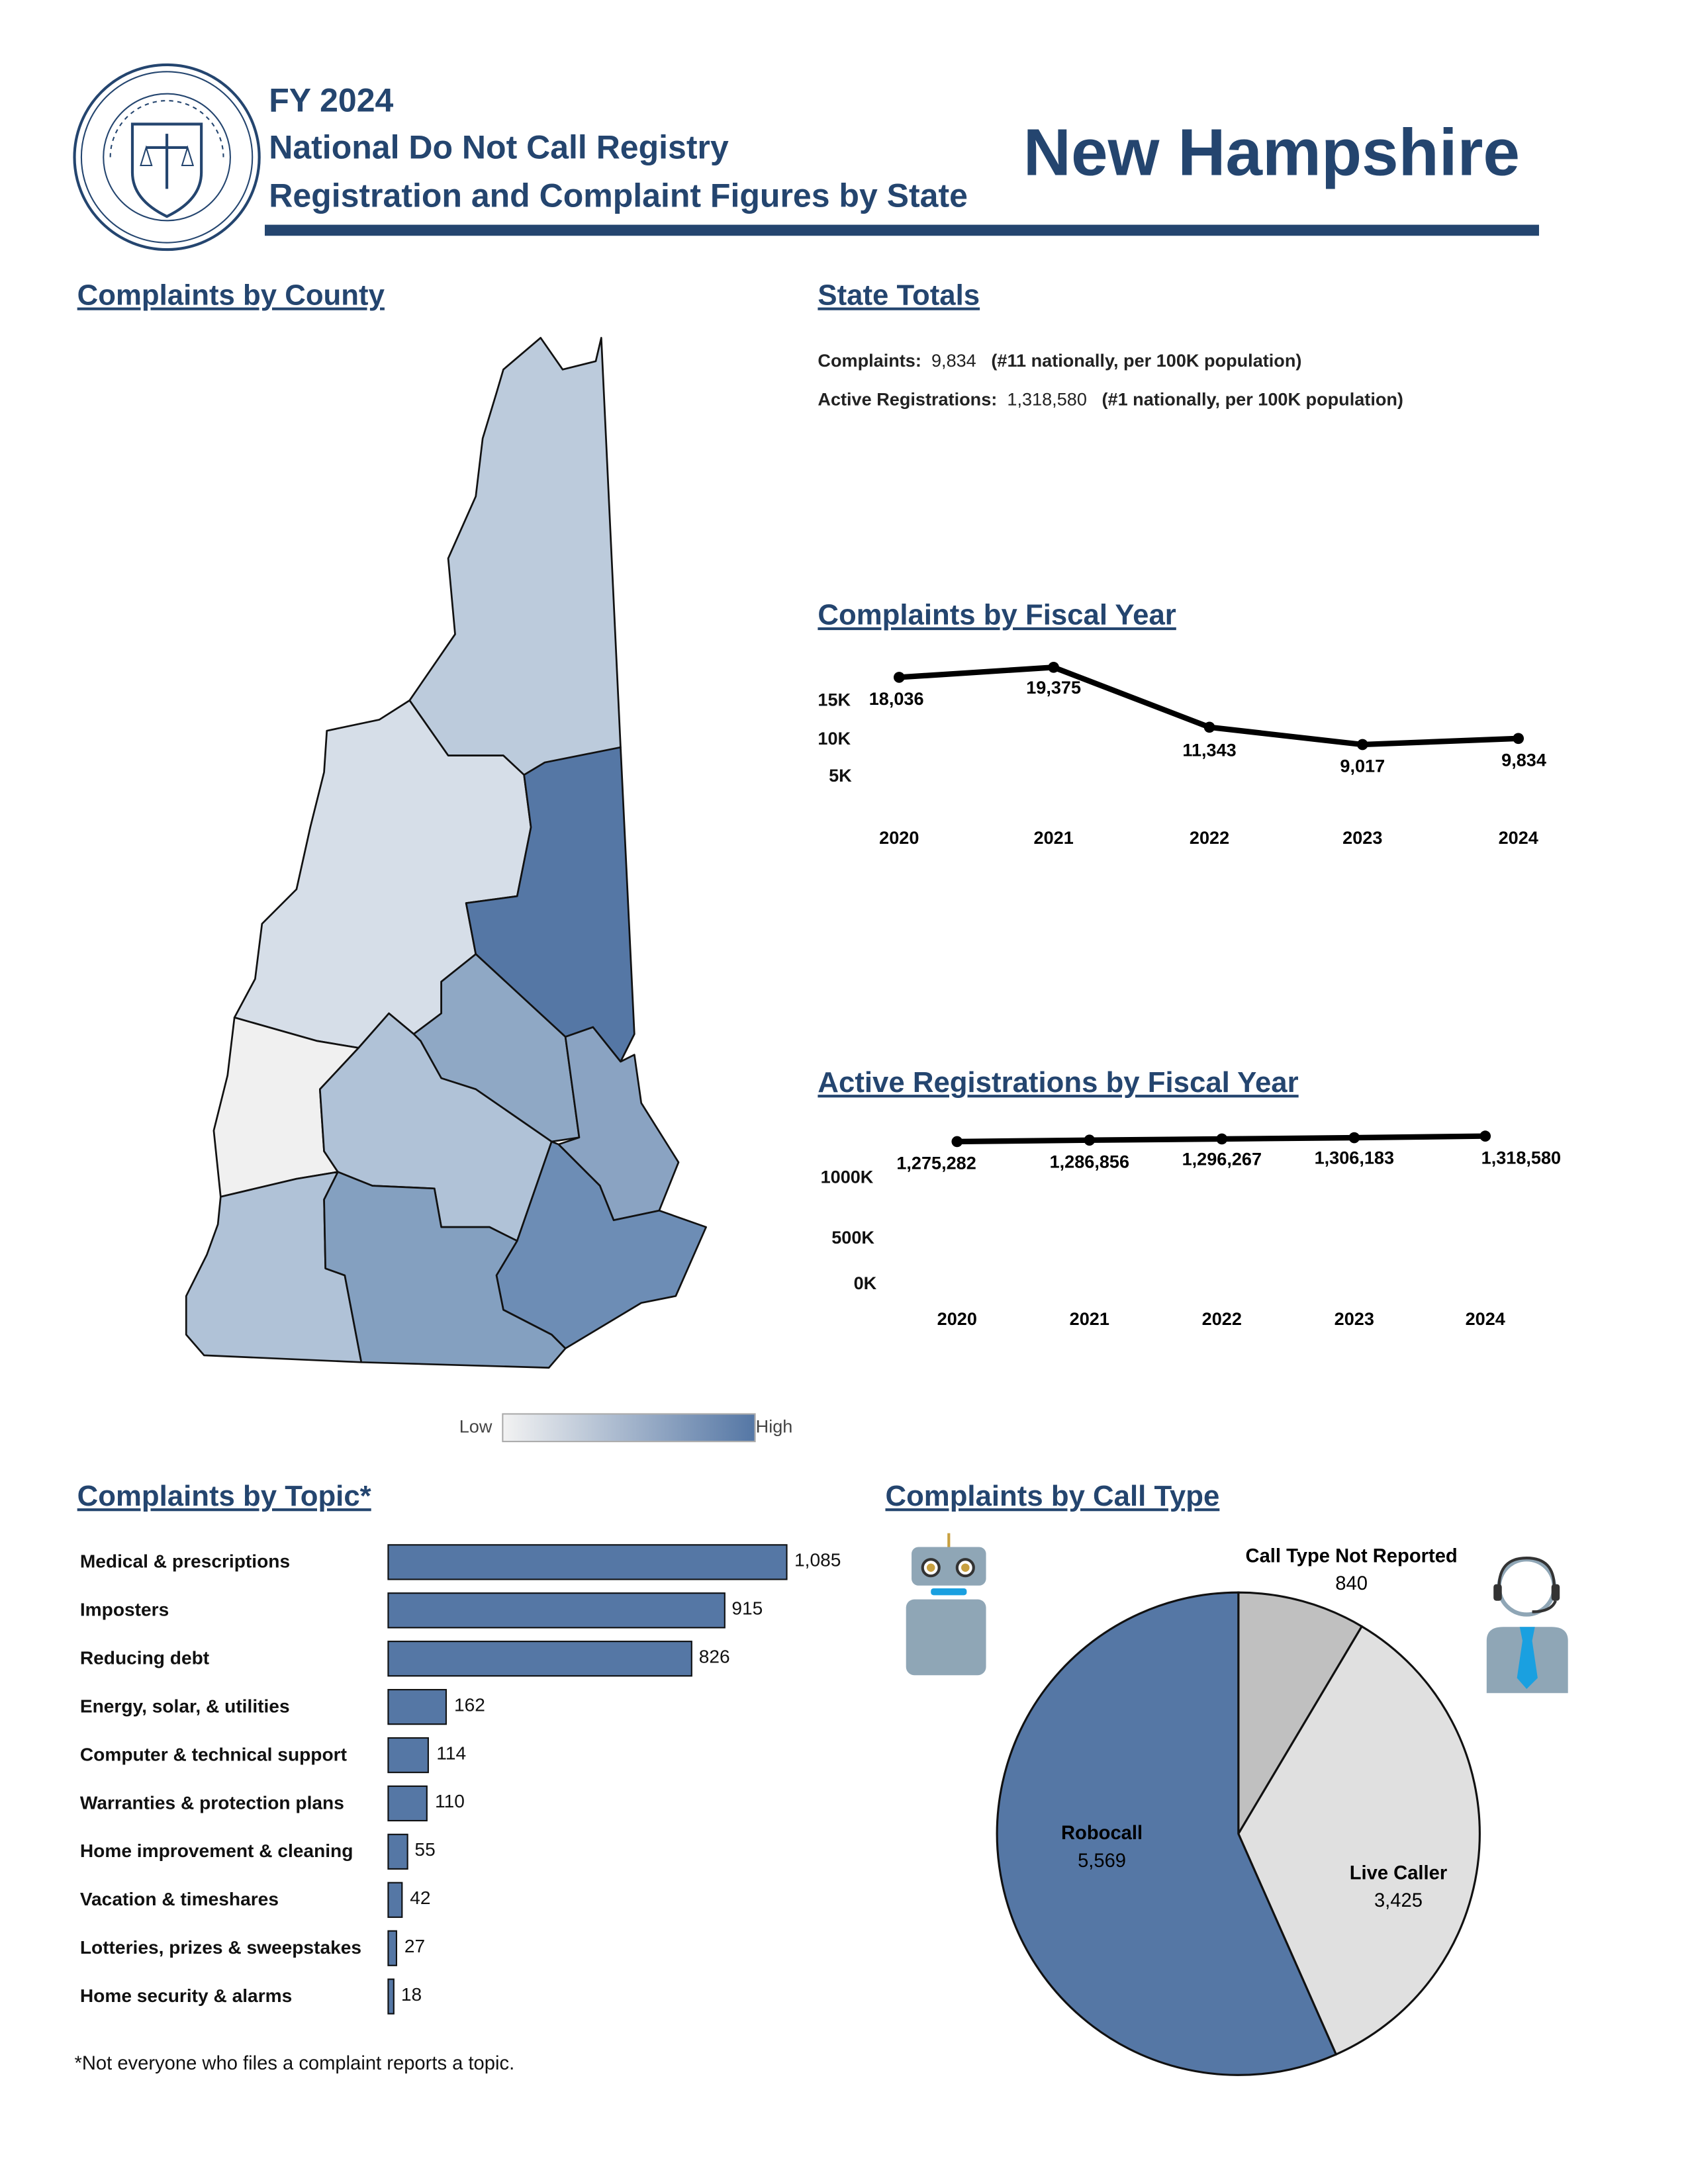 This screenshot has width=1688, height=2184. What do you see at coordinates (747, 1608) in the screenshot?
I see `bar-value-label: 915` at bounding box center [747, 1608].